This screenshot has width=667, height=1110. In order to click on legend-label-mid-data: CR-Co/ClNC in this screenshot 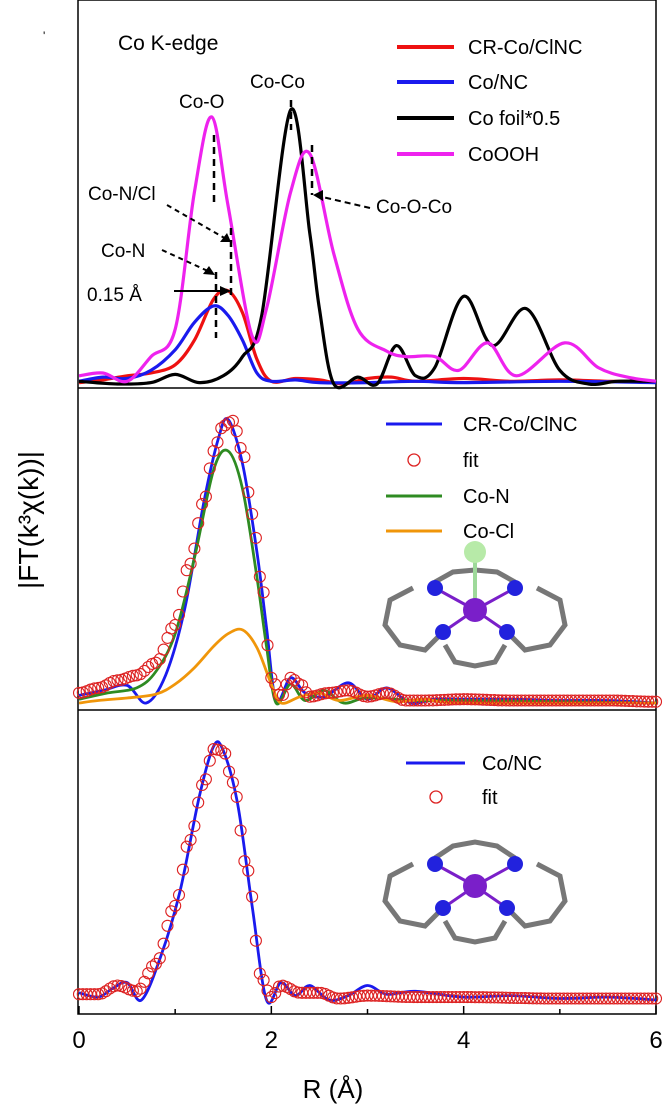, I will do `click(520, 425)`.